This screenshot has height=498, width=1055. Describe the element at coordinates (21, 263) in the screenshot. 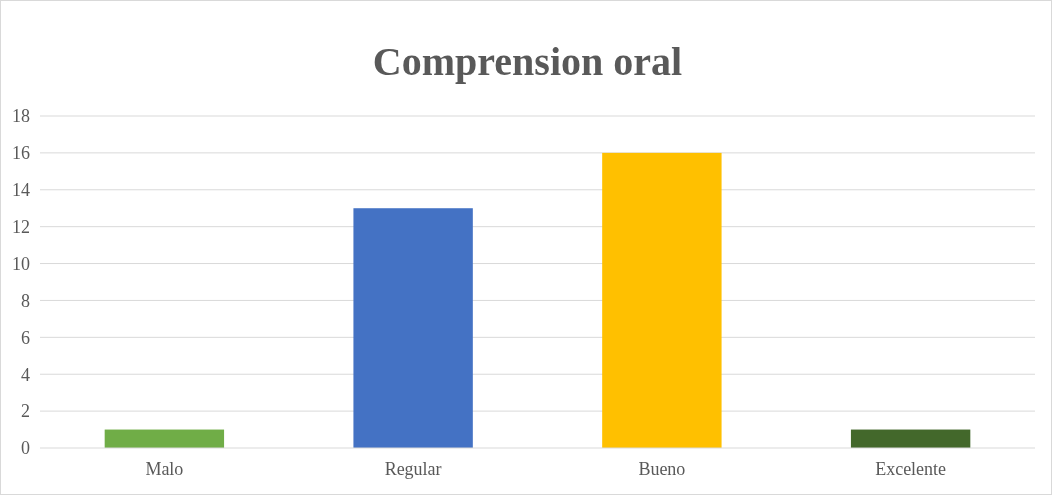

I see `y-tick-label: 10` at that location.